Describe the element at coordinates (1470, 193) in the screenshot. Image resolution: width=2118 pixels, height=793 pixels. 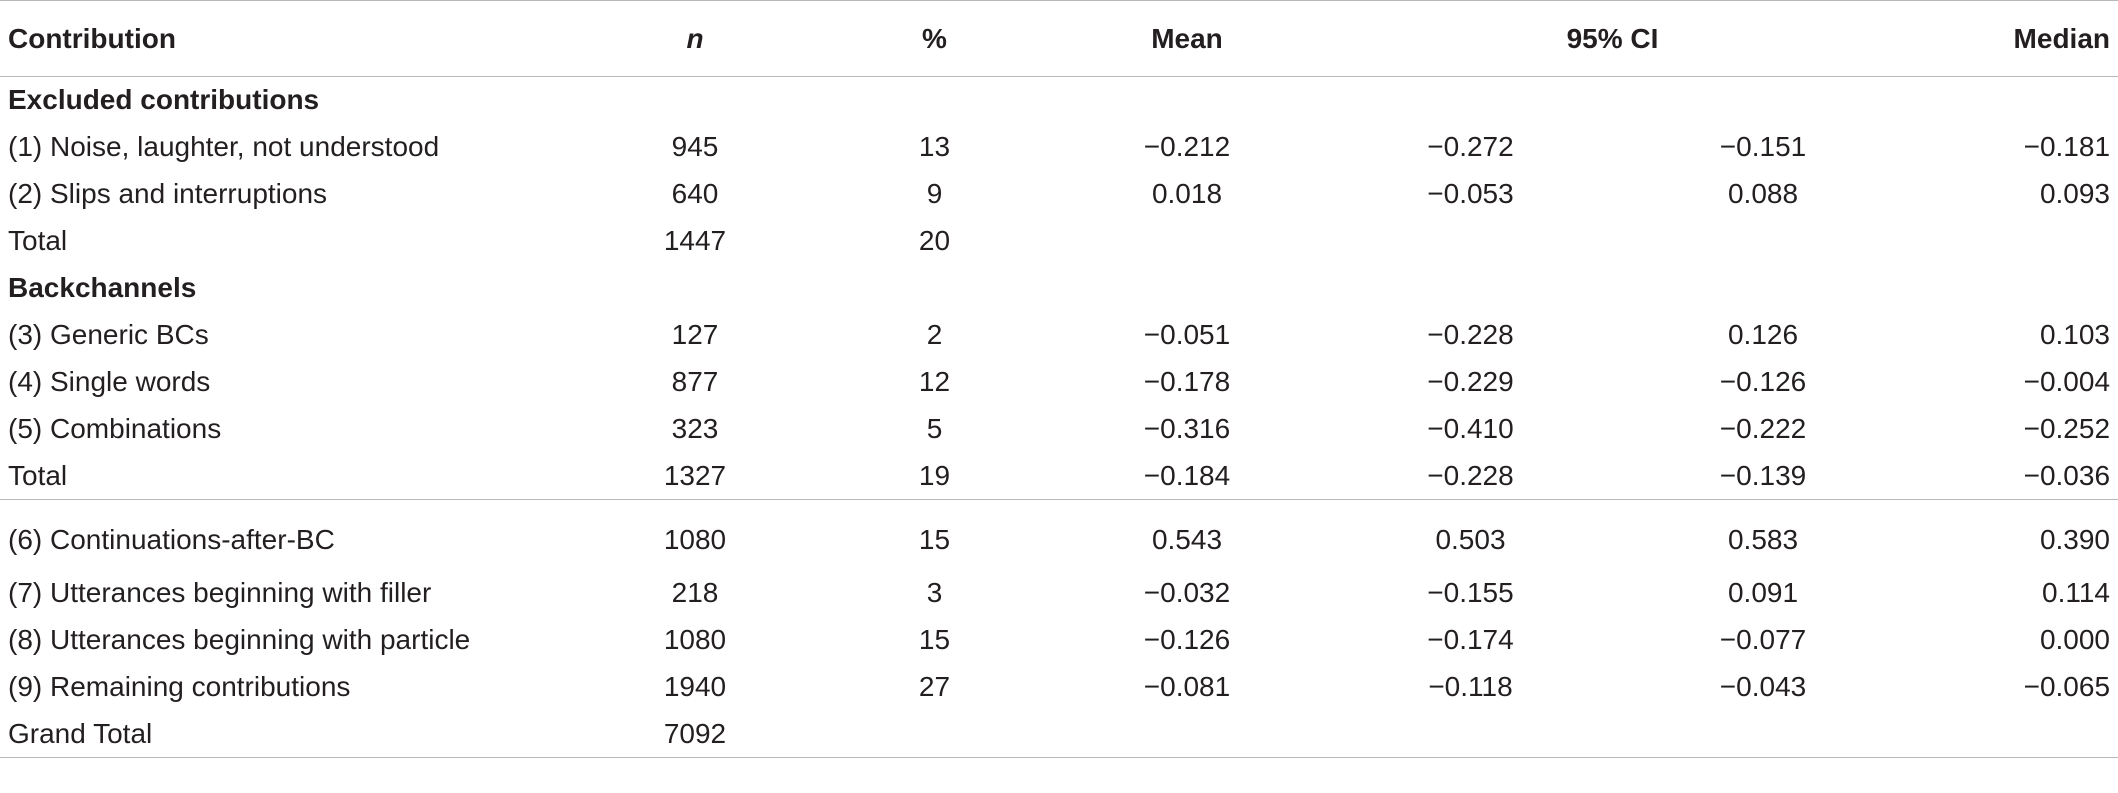
I see `cell-ci-low: −0.053` at that location.